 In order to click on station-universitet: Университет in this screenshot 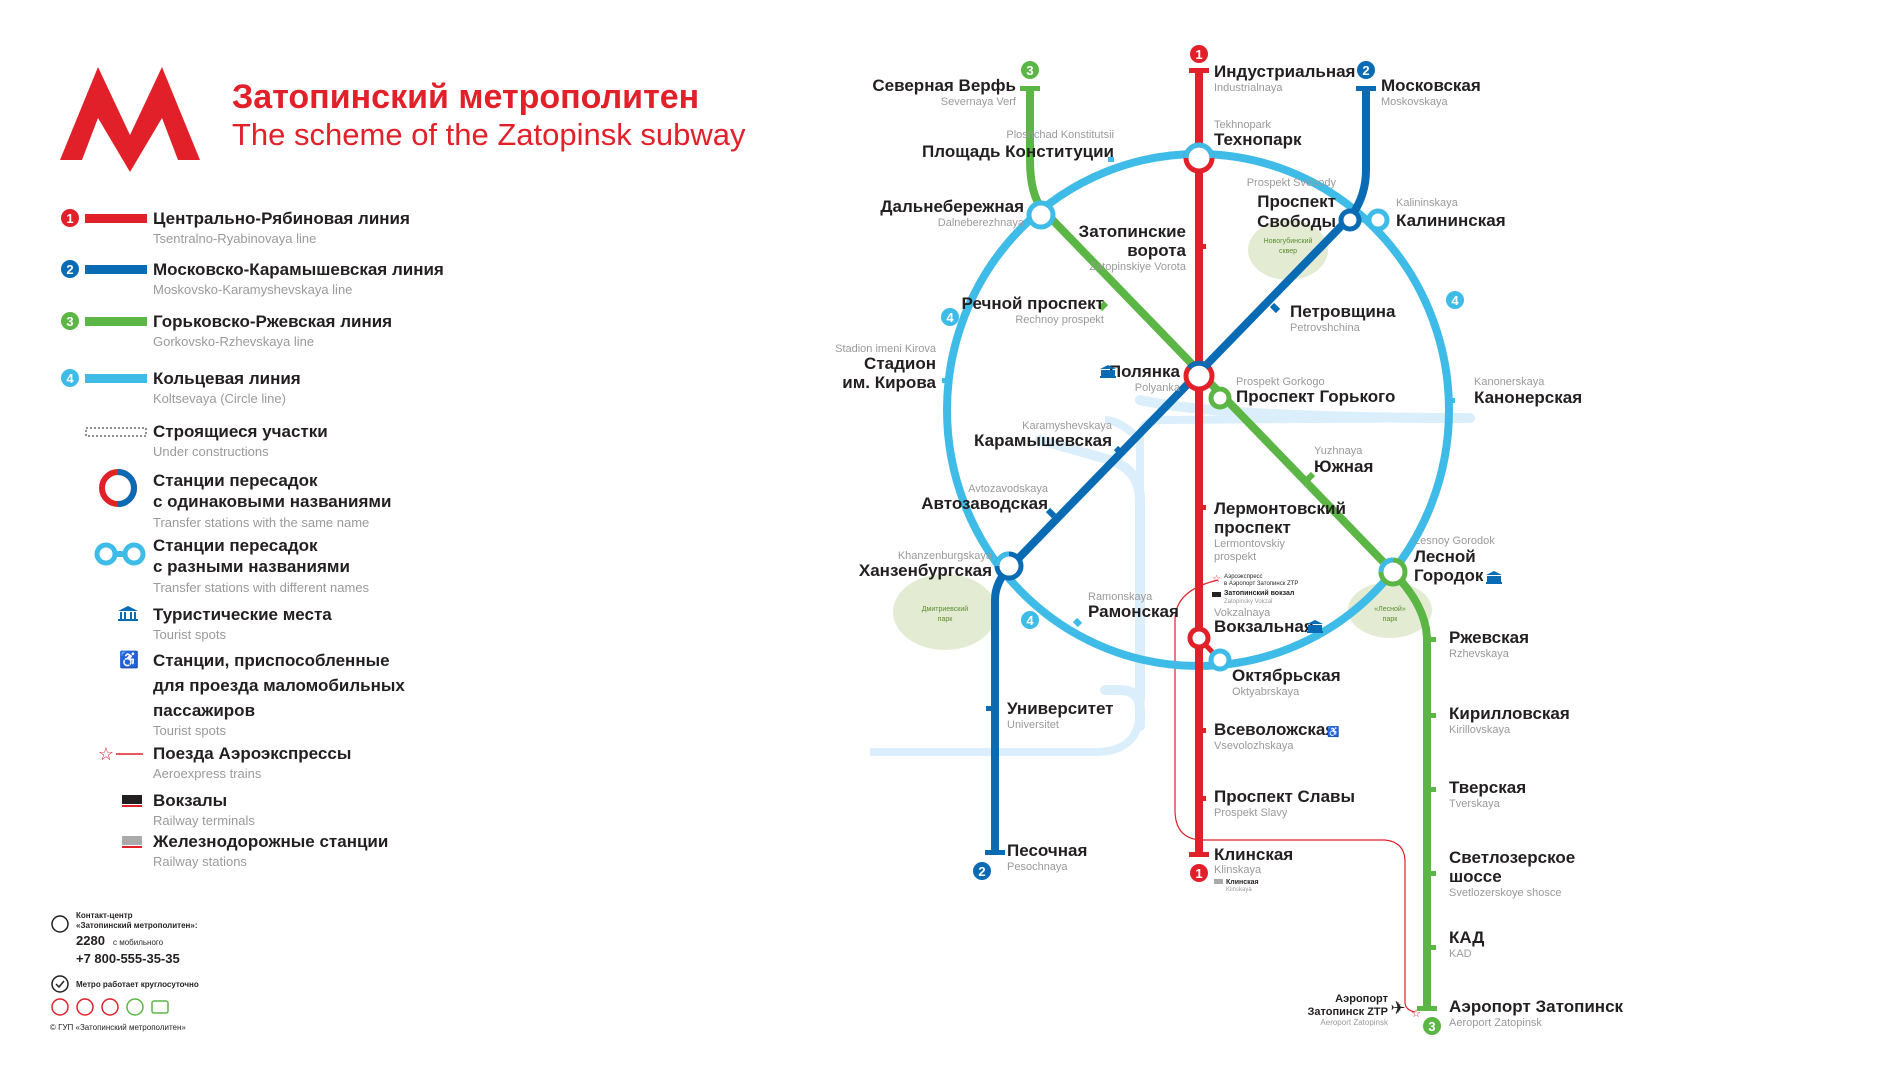, I will do `click(1060, 708)`.